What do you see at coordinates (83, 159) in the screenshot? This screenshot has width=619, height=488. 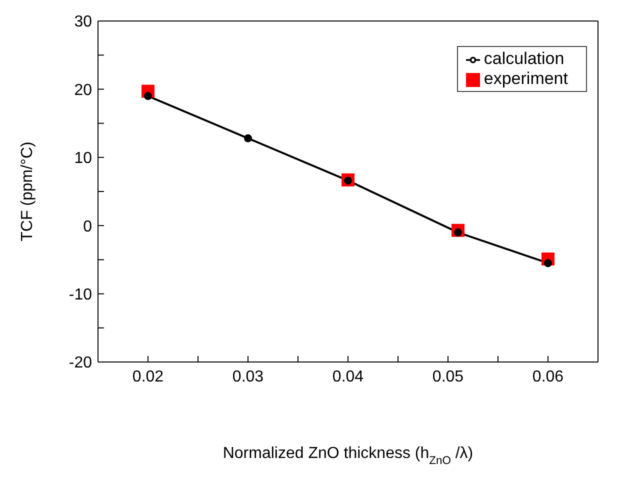 I see `y-tick-label: 10` at bounding box center [83, 159].